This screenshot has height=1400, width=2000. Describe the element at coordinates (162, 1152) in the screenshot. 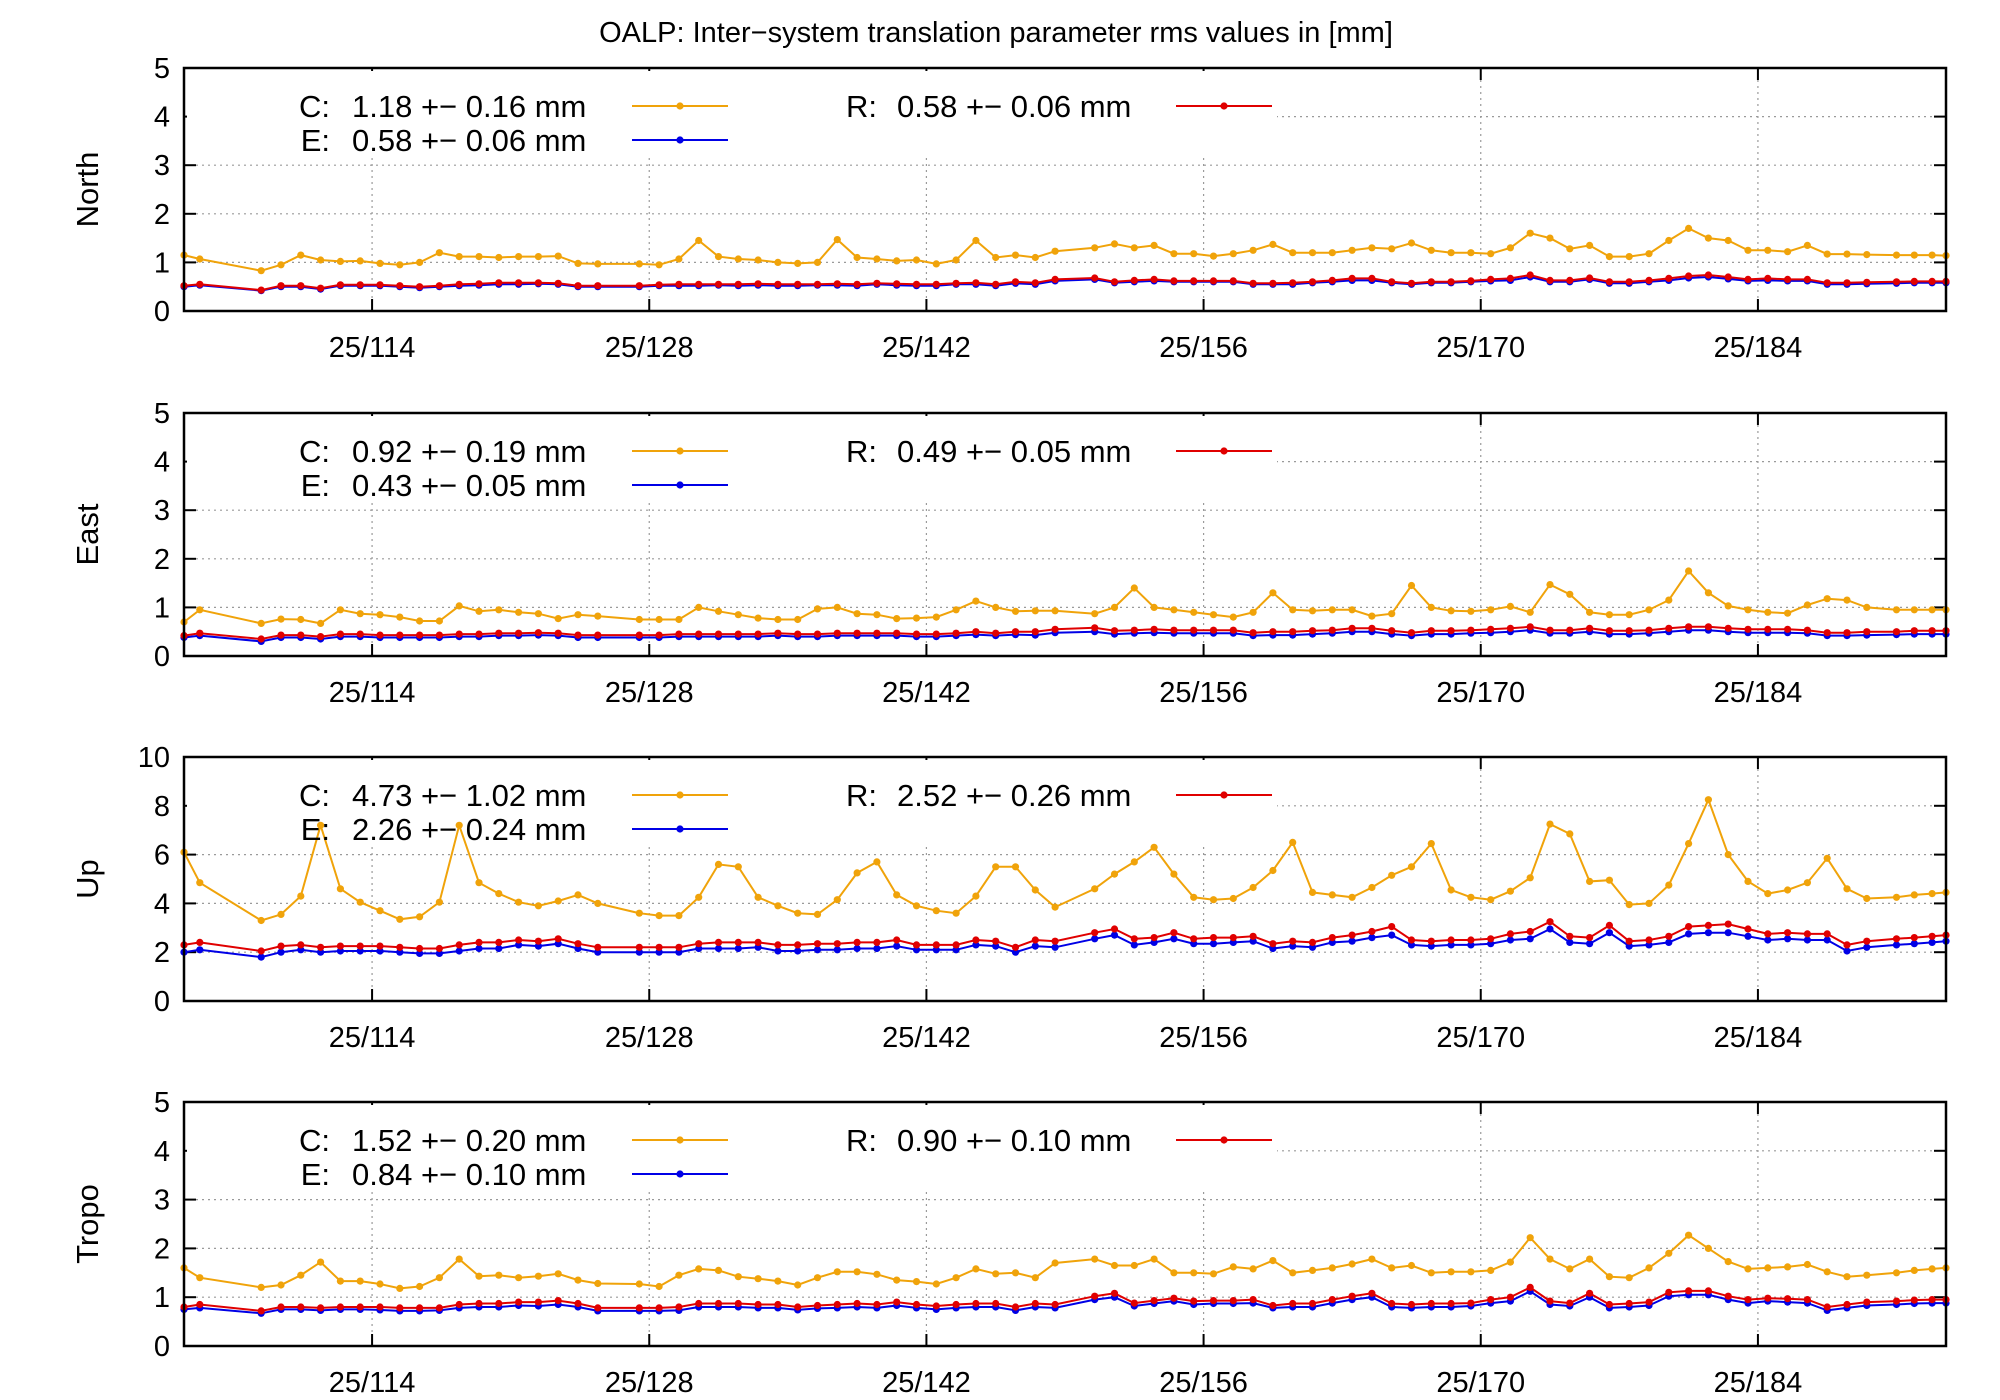

I see `y-tick-label: 4` at that location.